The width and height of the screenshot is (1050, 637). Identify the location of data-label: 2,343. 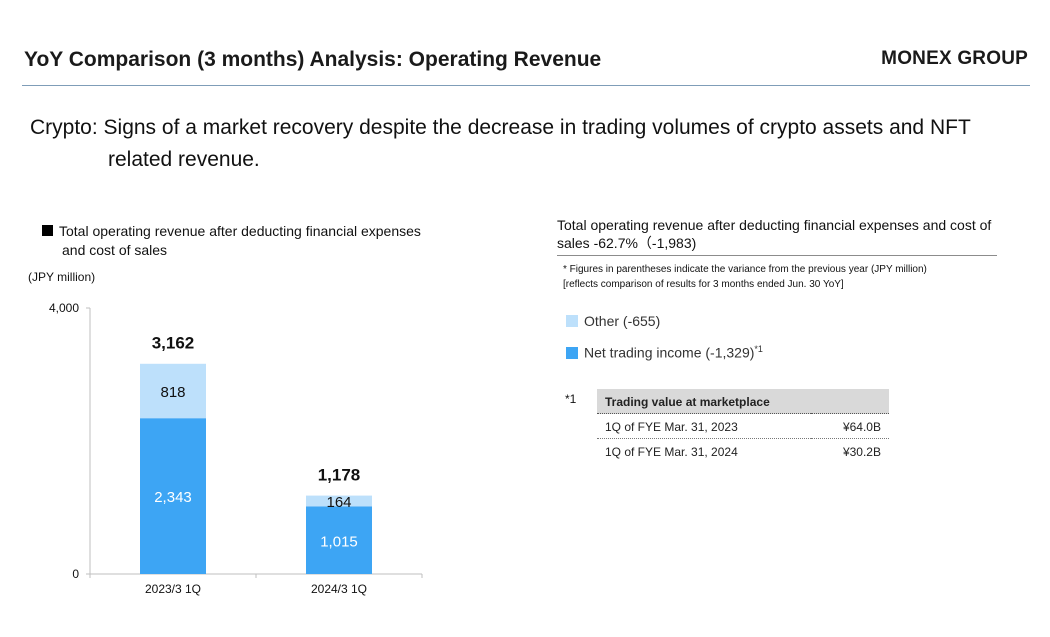
(173, 497).